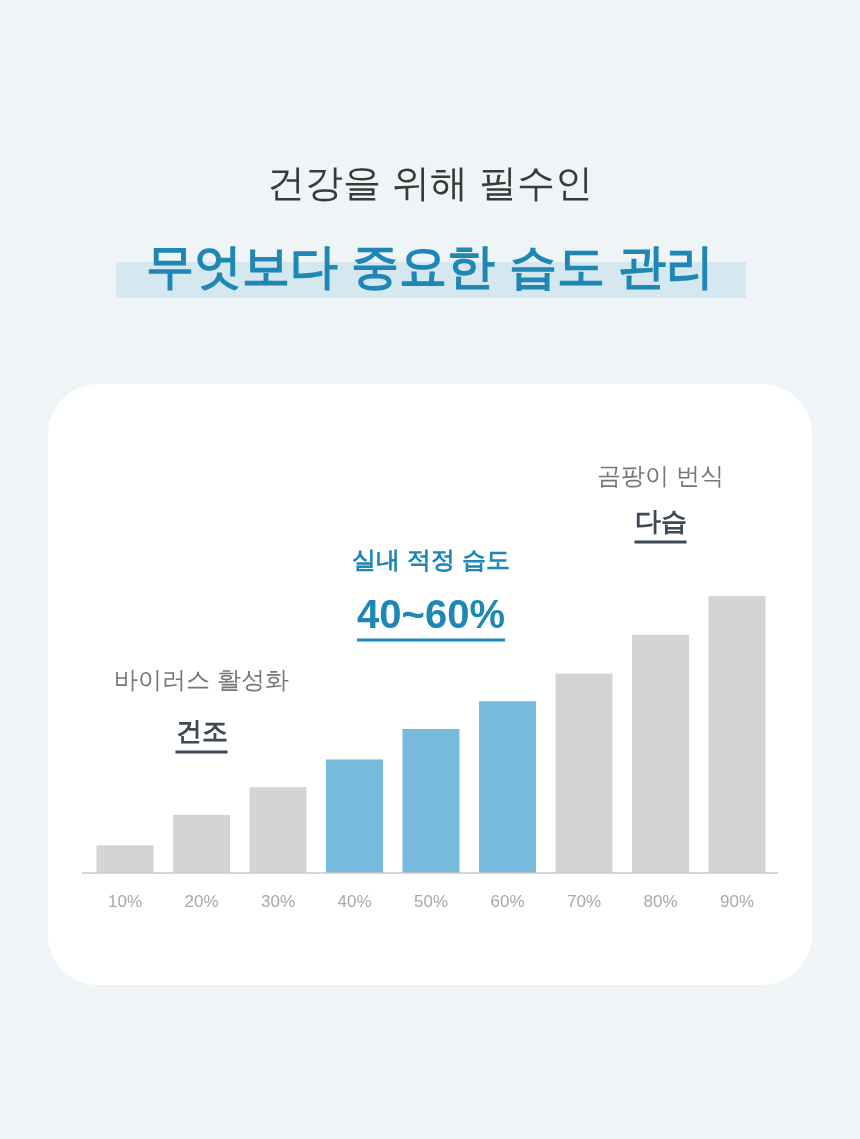  I want to click on x-tick-label: 10%, so click(125, 901).